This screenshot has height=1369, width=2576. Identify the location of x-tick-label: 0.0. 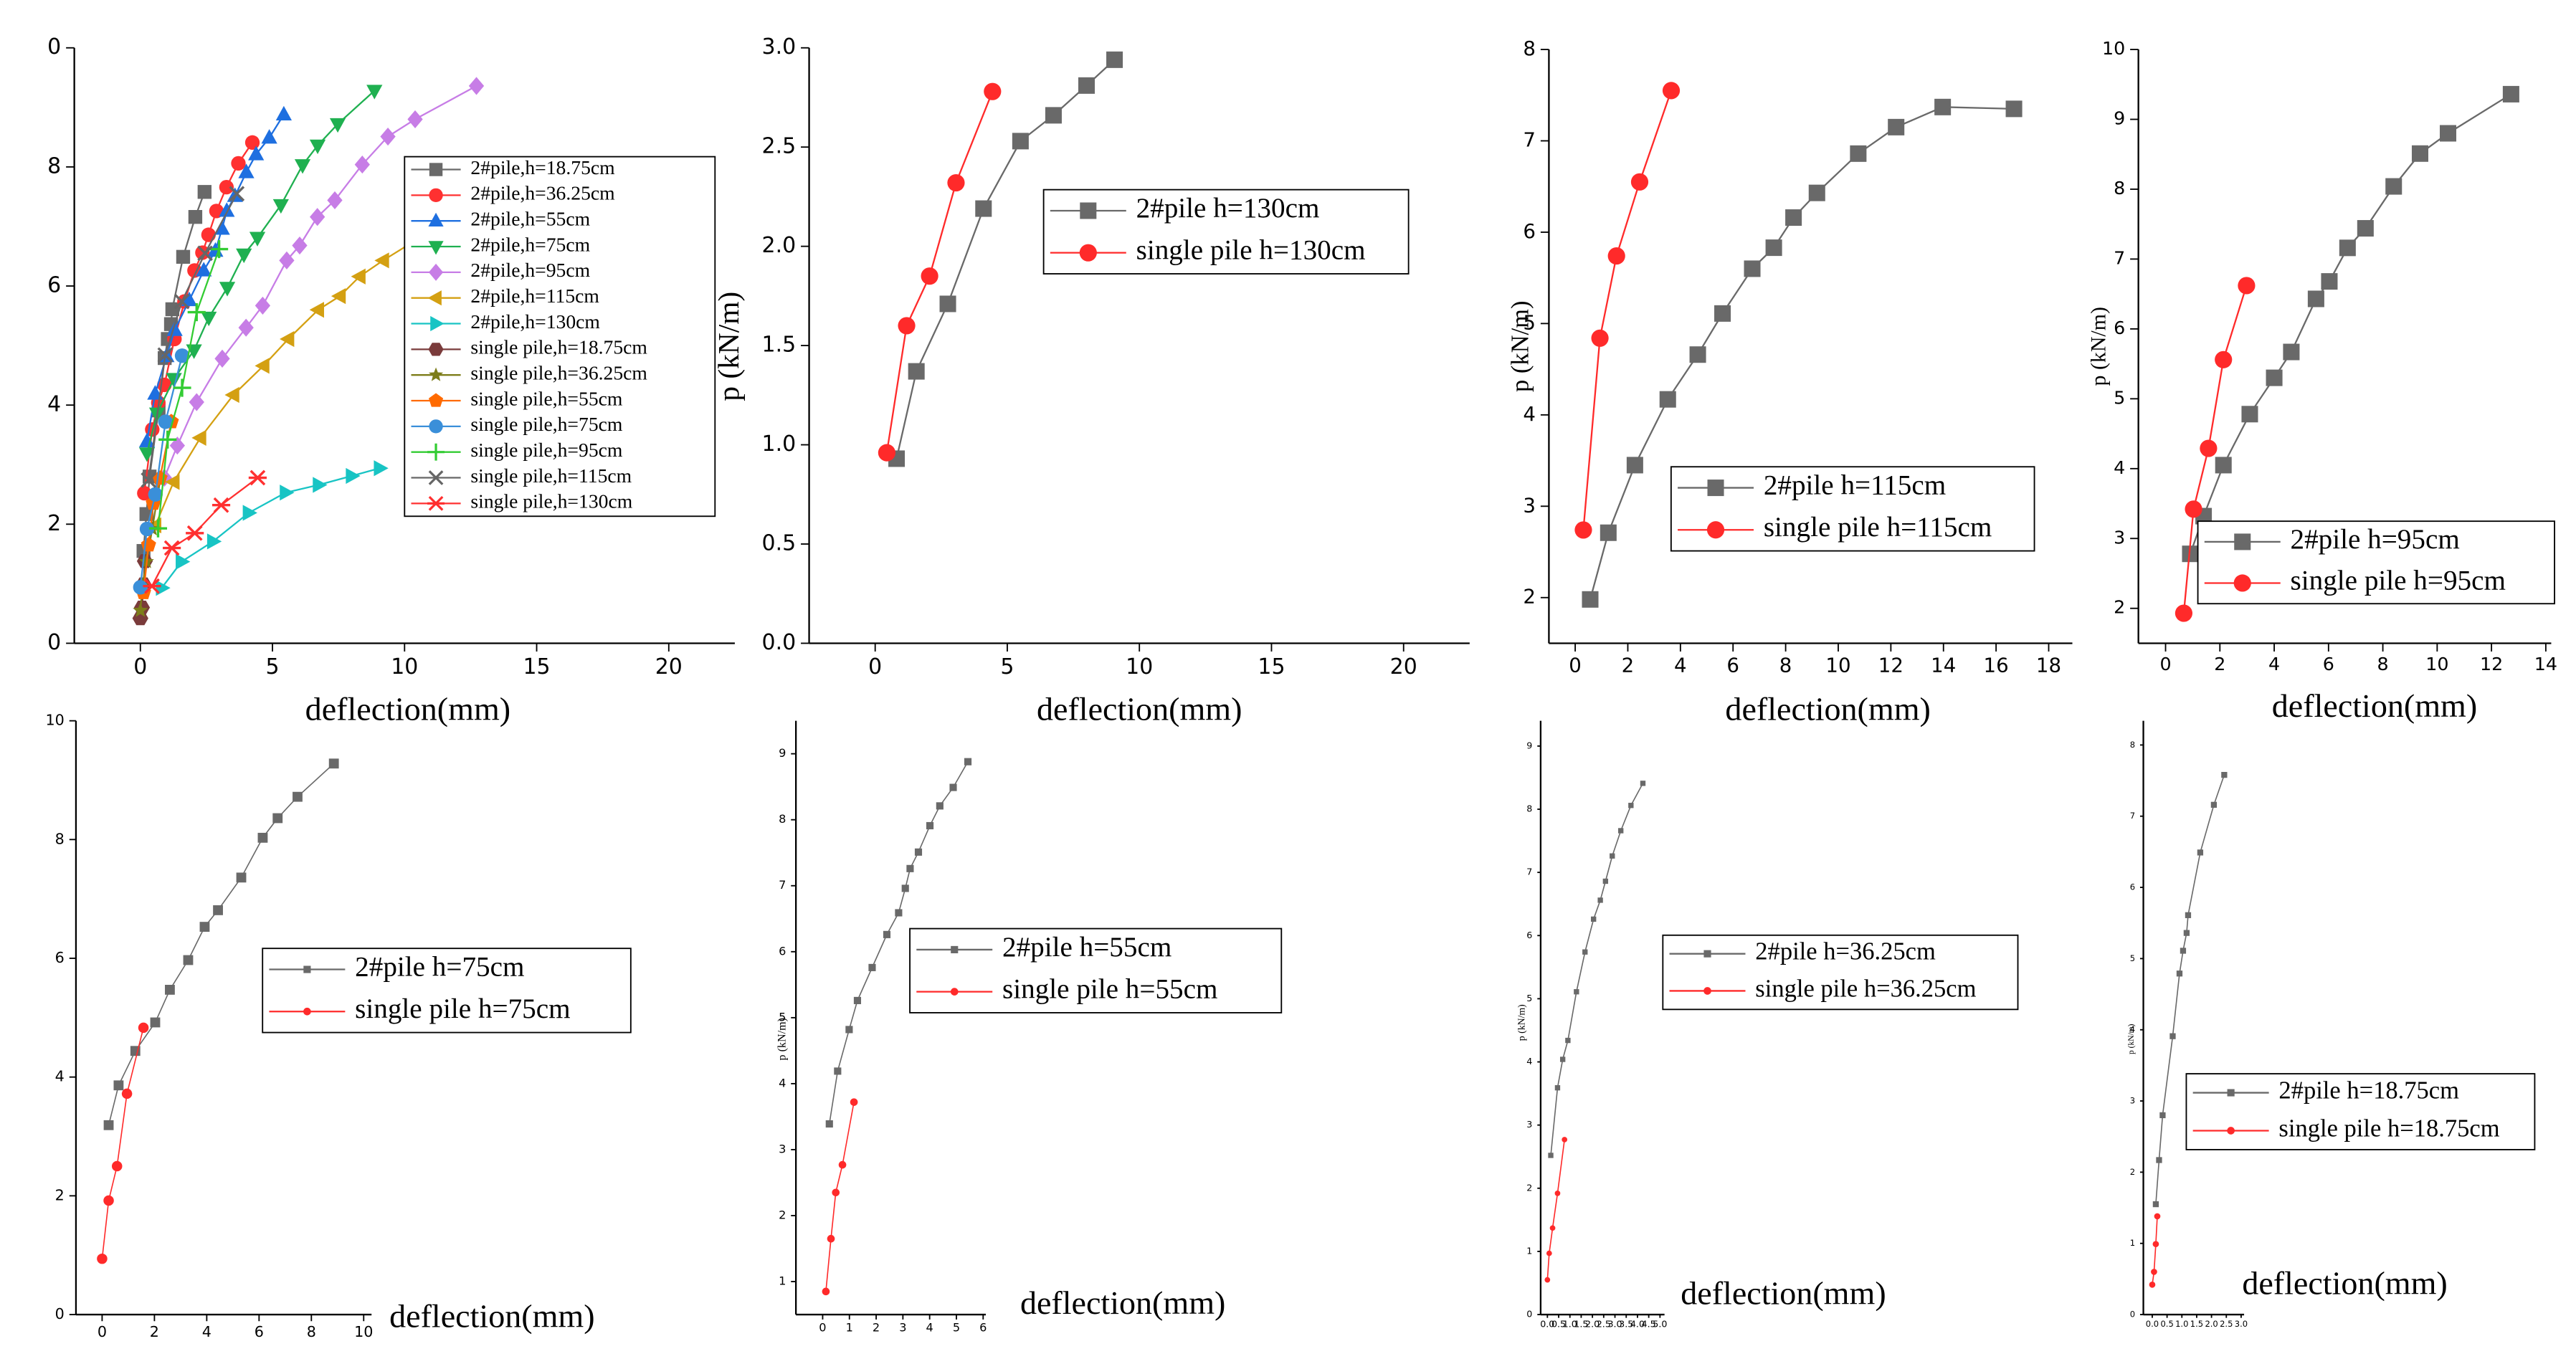
(2153, 1324).